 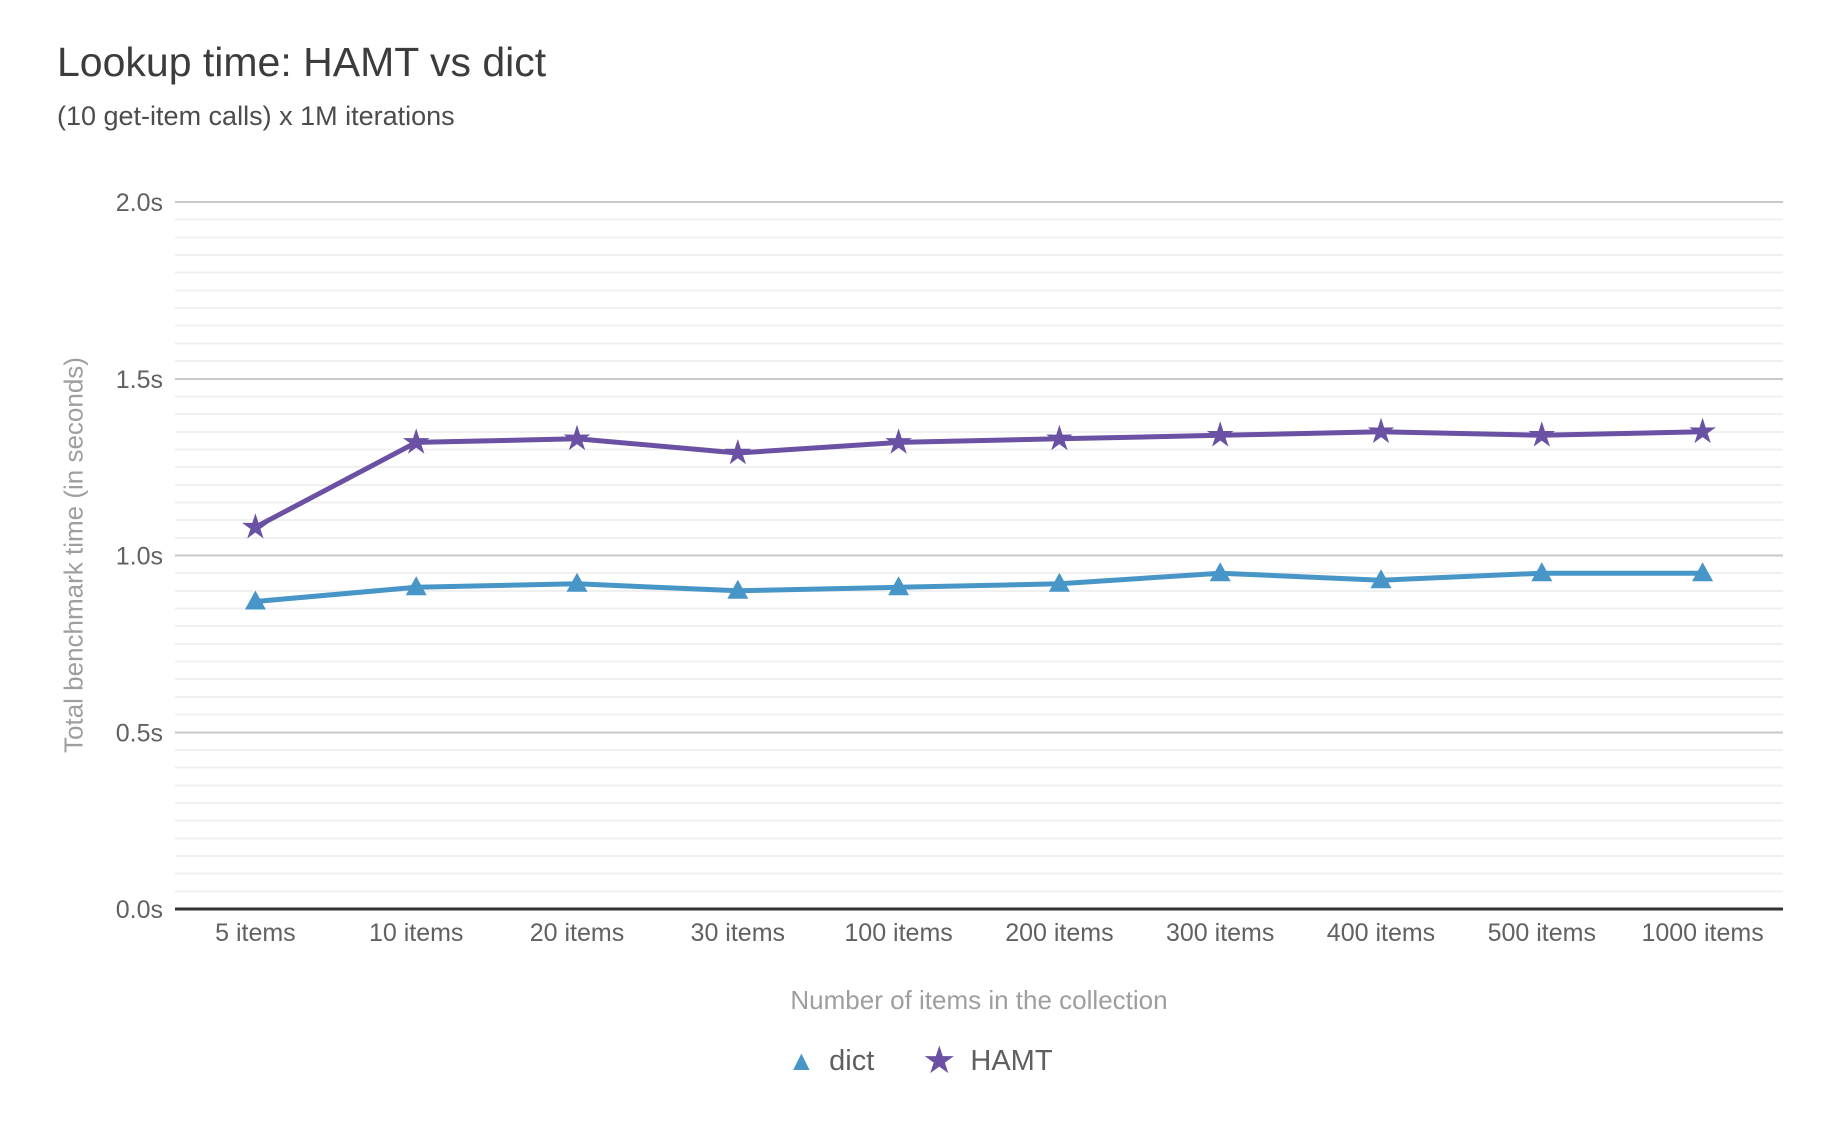 What do you see at coordinates (416, 933) in the screenshot?
I see `x-tick-label: 10 items` at bounding box center [416, 933].